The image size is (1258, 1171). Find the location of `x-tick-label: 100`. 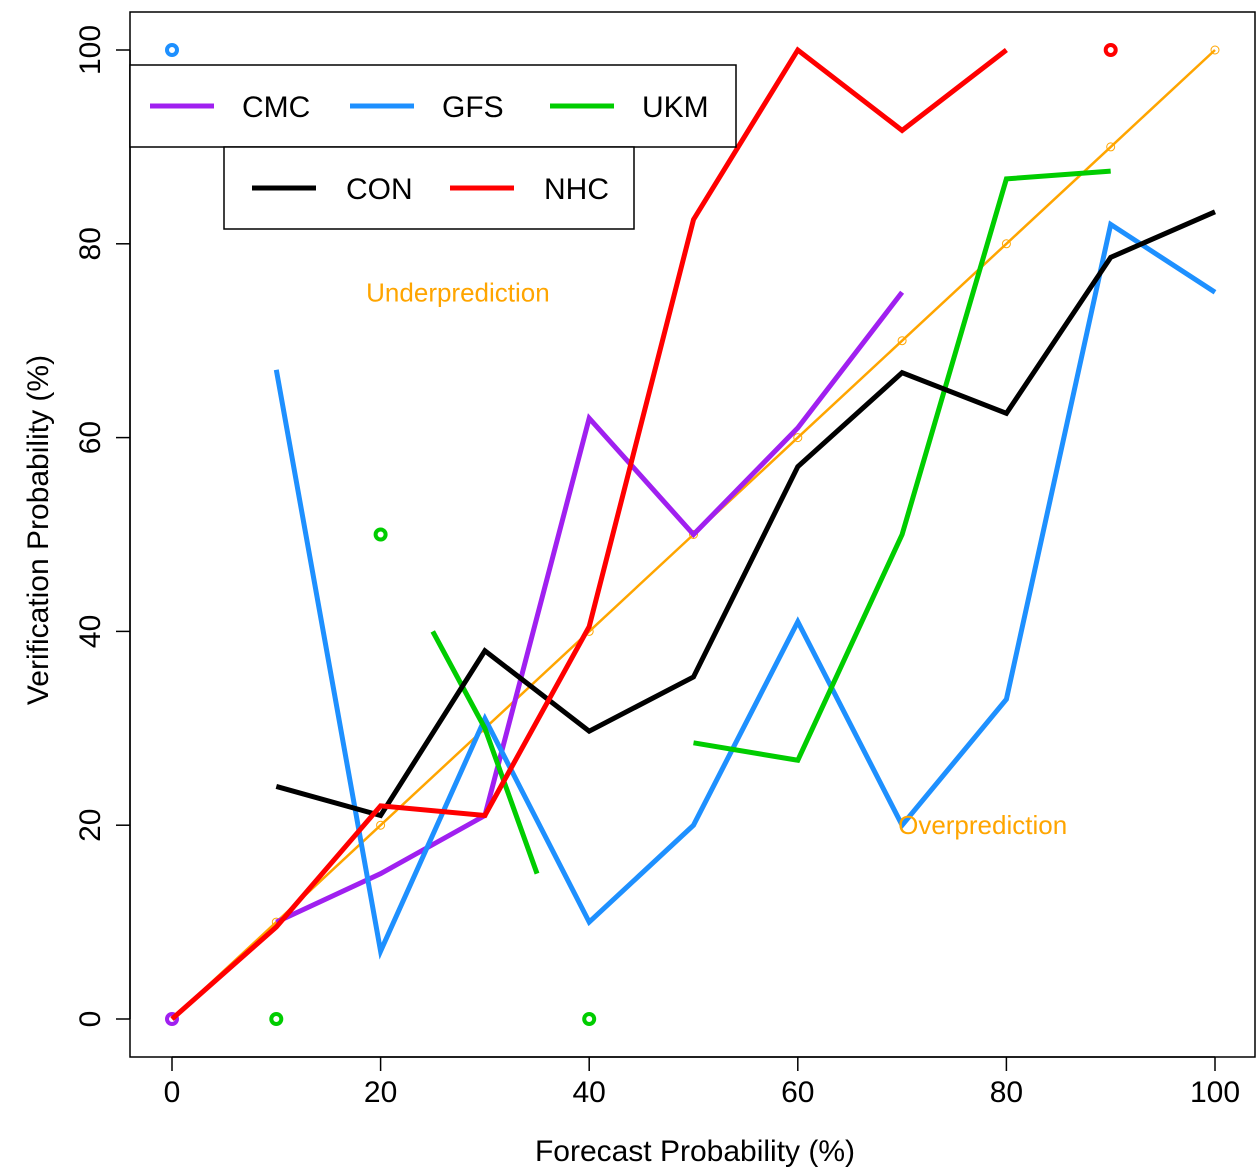

x-tick-label: 100 is located at coordinates (1215, 1092).